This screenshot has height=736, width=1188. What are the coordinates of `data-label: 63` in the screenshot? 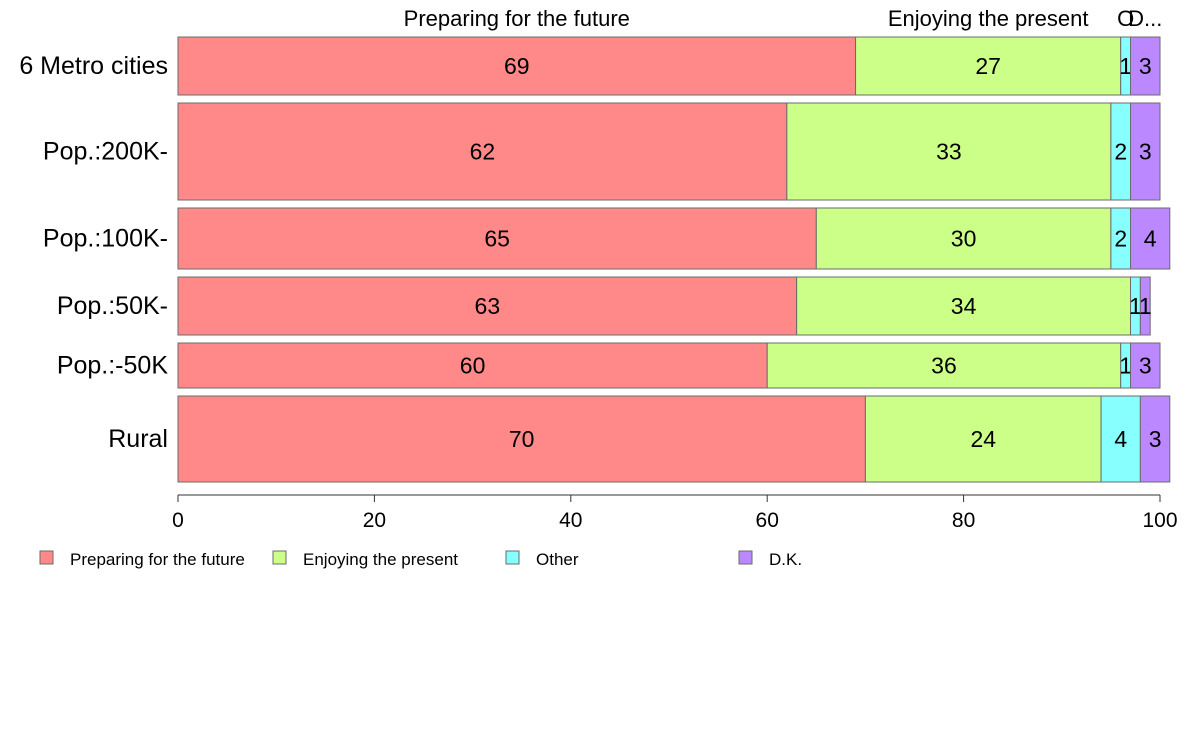 It's located at (488, 306).